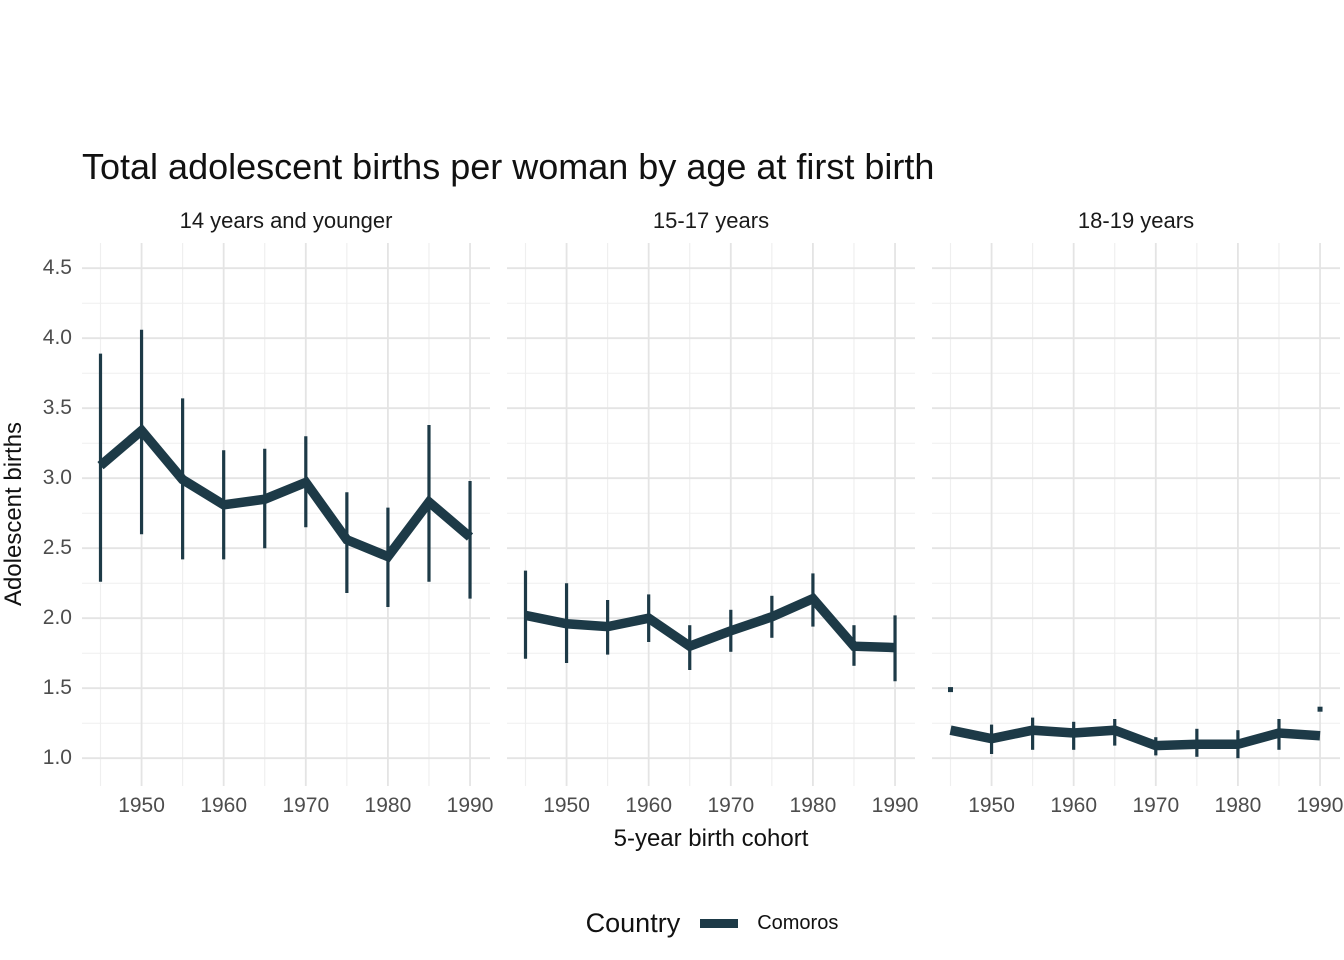 The height and width of the screenshot is (960, 1344). What do you see at coordinates (798, 922) in the screenshot?
I see `legend-series-label: Comoros` at bounding box center [798, 922].